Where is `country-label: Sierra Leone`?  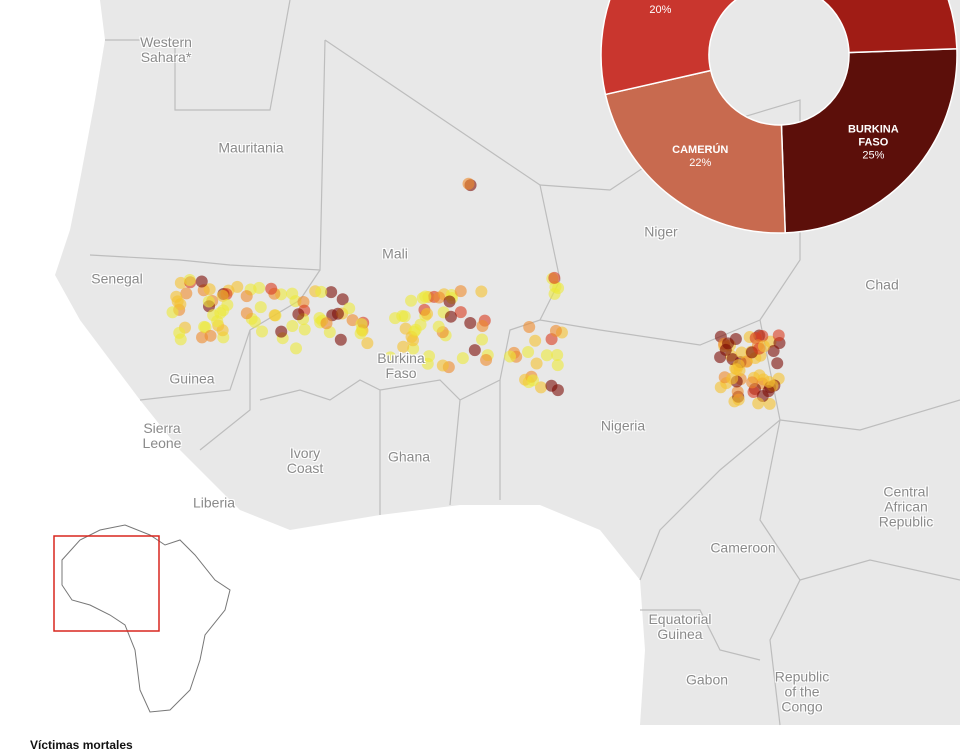
country-label: Sierra Leone is located at coordinates (162, 435).